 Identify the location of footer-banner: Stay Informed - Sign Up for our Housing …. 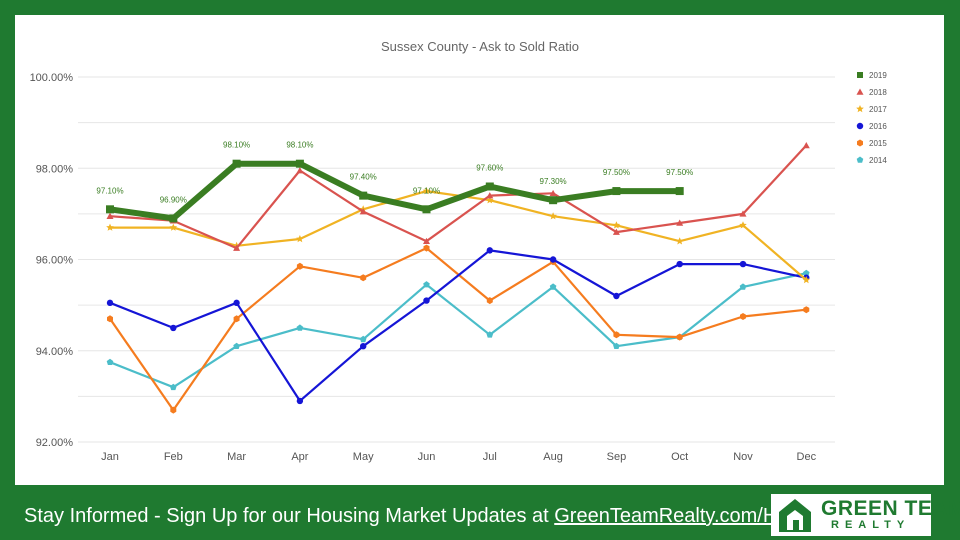
(416, 516).